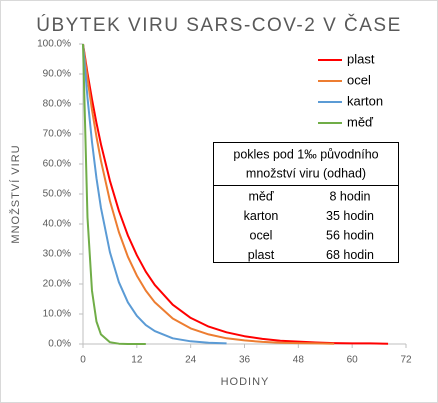  I want to click on y-tick-label: 90.0%, so click(57, 74).